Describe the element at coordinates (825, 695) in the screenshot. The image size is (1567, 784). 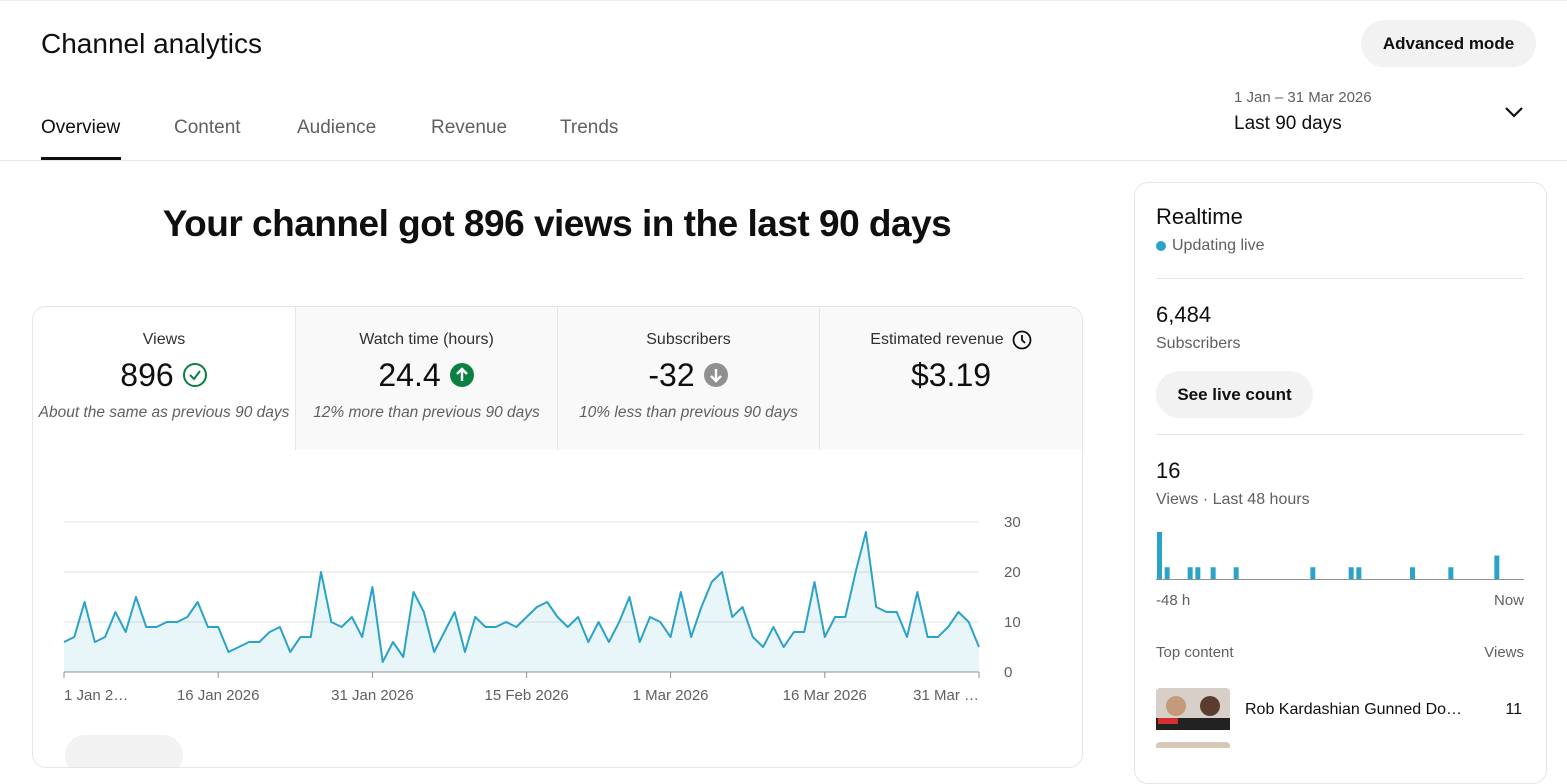
I see `x-tick-label: 16 Mar 2026` at that location.